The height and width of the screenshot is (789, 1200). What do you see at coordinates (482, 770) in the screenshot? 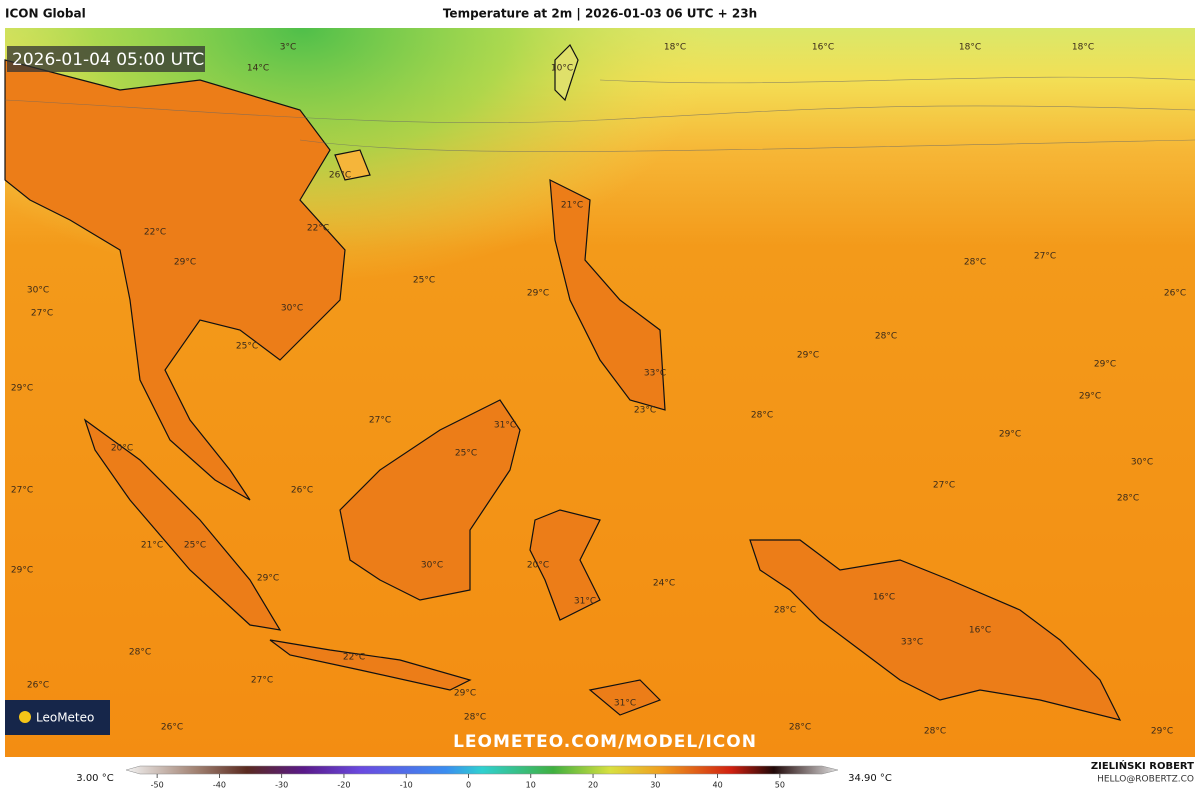
I see `colorbar` at bounding box center [482, 770].